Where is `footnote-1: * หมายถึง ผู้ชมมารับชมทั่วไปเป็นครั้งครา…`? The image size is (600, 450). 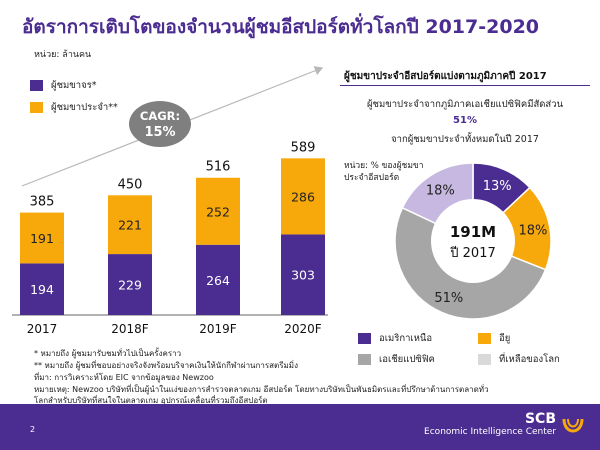 footnote-1: * หมายถึง ผู้ชมมารับชมทั่วไปเป็นครั้งครา… is located at coordinates (108, 353).